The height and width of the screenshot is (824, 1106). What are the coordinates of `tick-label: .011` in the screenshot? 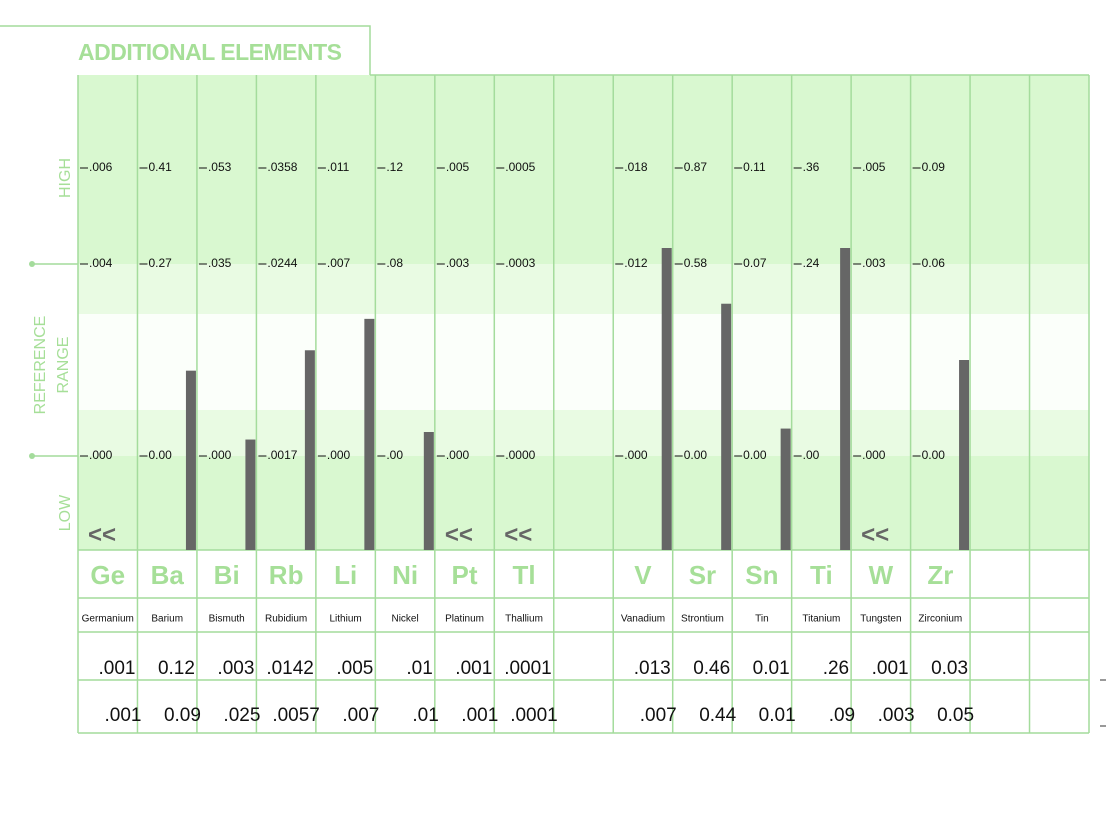 It's located at (338, 167).